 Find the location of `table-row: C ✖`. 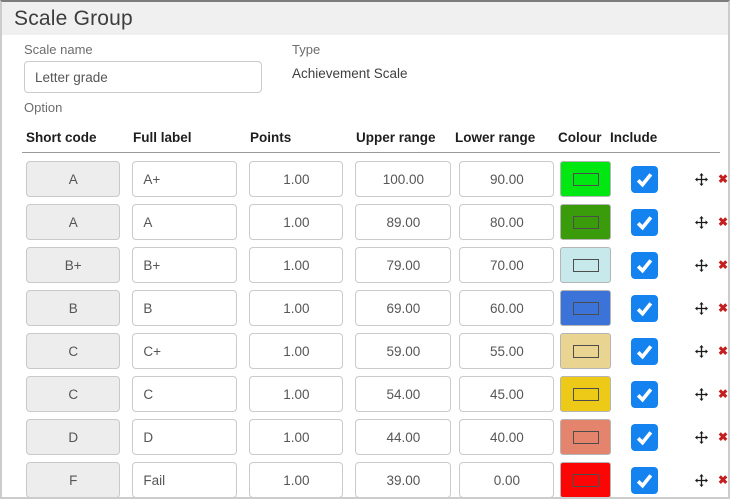

table-row: C ✖ is located at coordinates (377, 351).